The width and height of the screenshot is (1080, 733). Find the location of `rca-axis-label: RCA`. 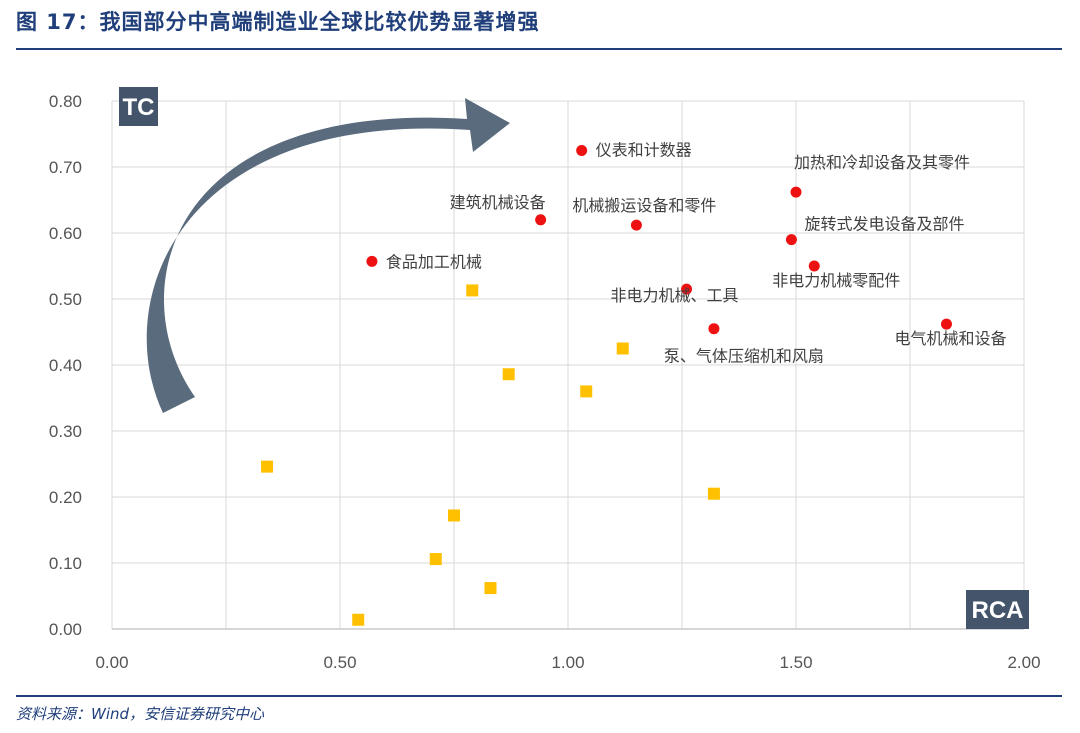

rca-axis-label: RCA is located at coordinates (997, 609).